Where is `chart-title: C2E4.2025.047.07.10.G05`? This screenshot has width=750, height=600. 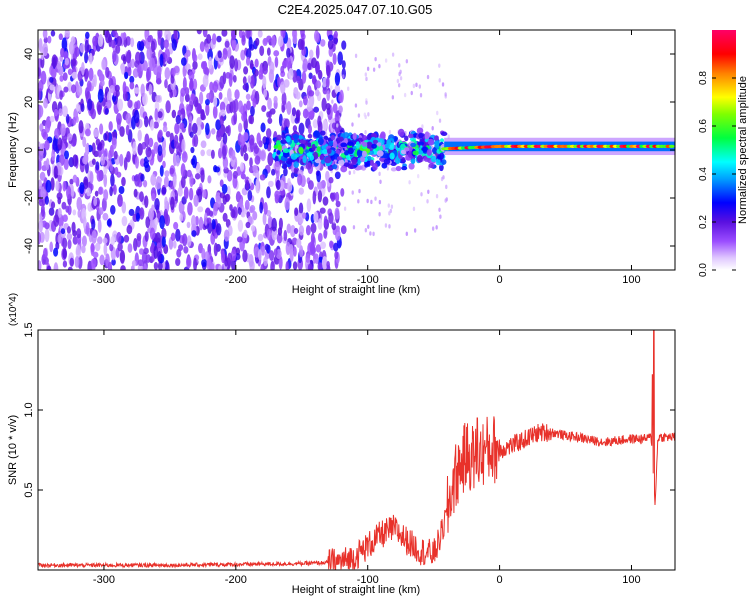 chart-title: C2E4.2025.047.07.10.G05 is located at coordinates (355, 9).